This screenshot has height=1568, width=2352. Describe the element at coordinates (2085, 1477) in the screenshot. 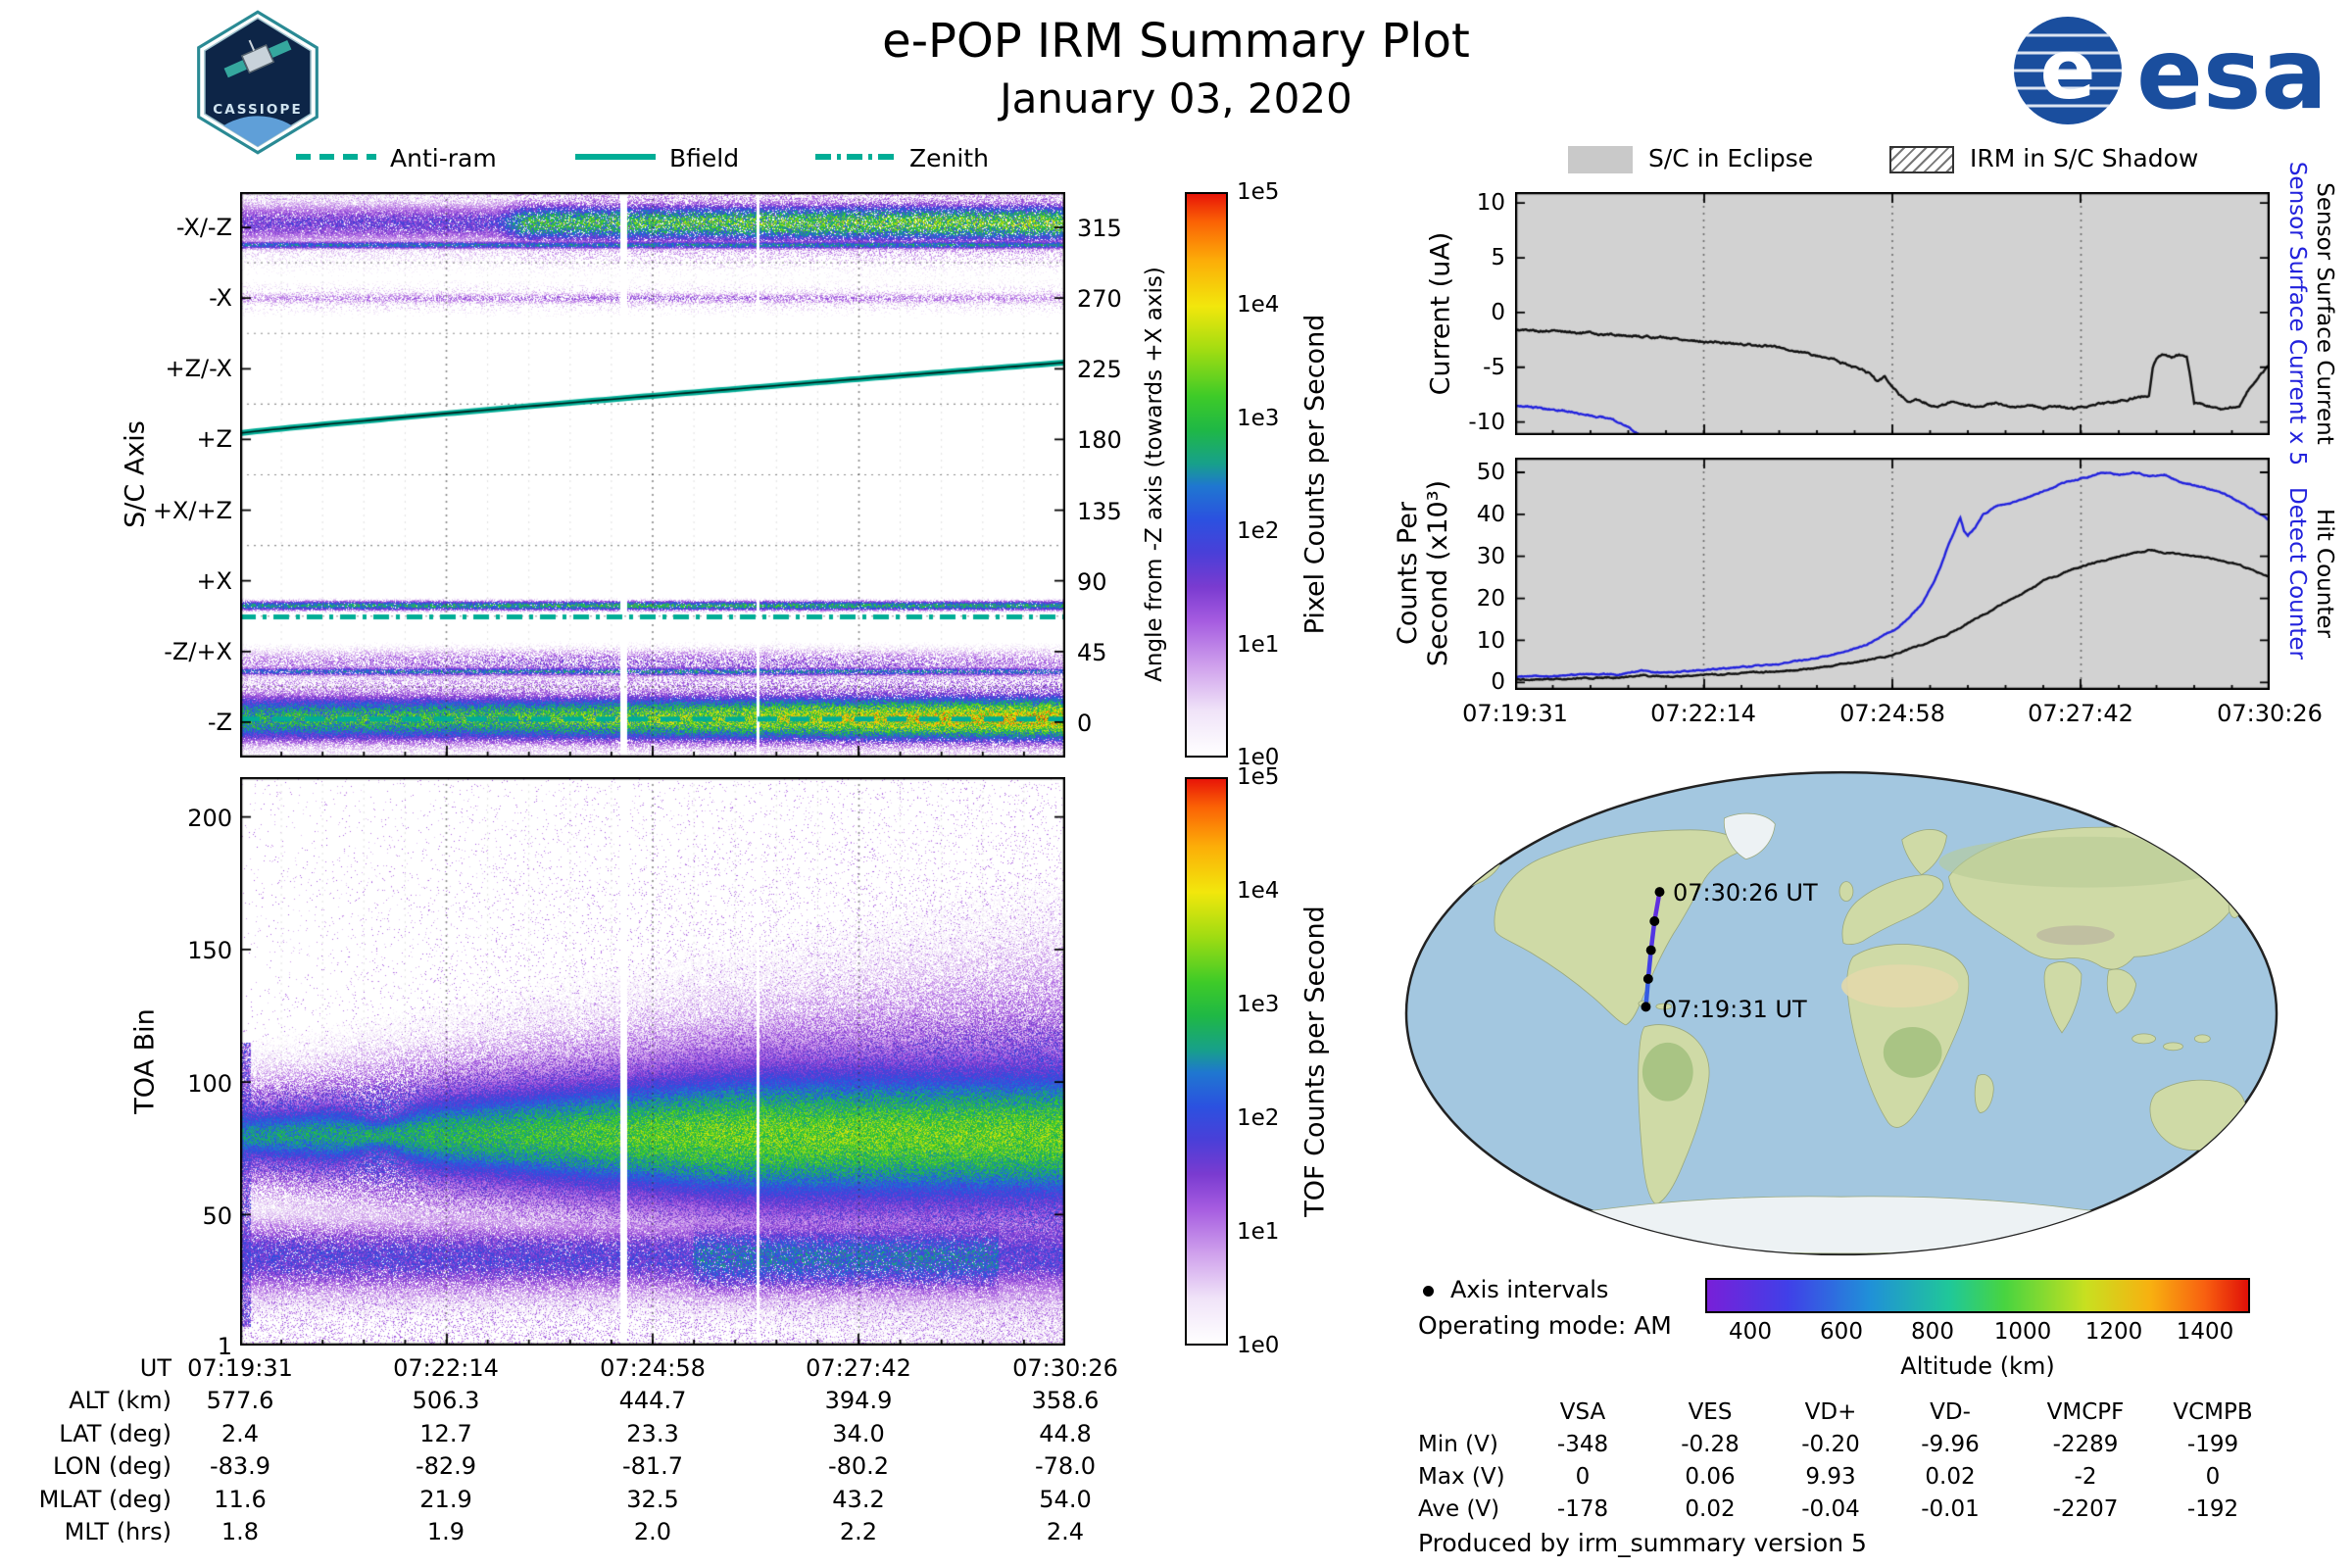

I see `voltage-cell: -2` at that location.